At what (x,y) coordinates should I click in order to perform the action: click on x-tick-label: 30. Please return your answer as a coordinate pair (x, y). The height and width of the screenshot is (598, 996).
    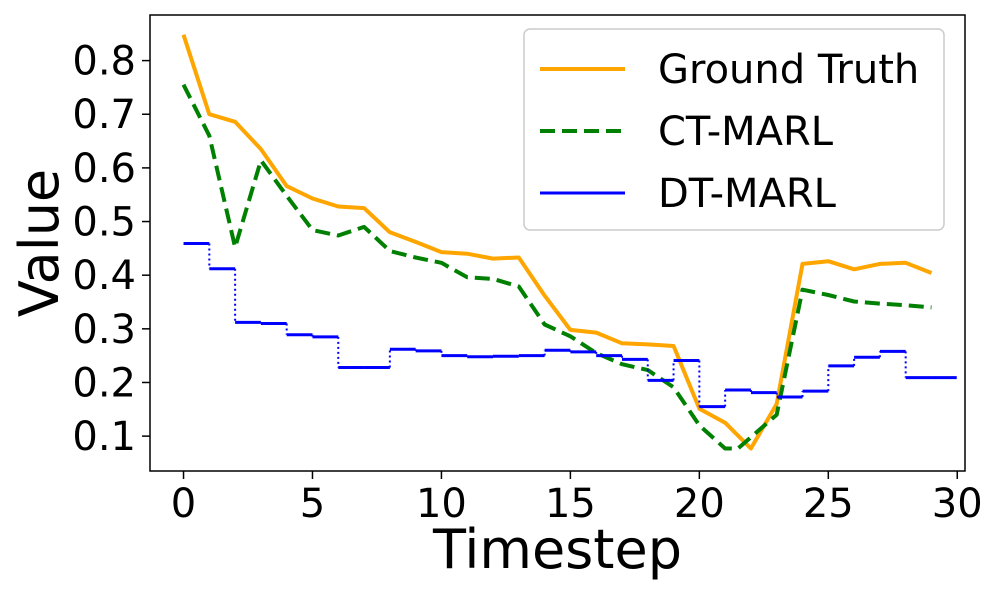
    Looking at the image, I should click on (957, 504).